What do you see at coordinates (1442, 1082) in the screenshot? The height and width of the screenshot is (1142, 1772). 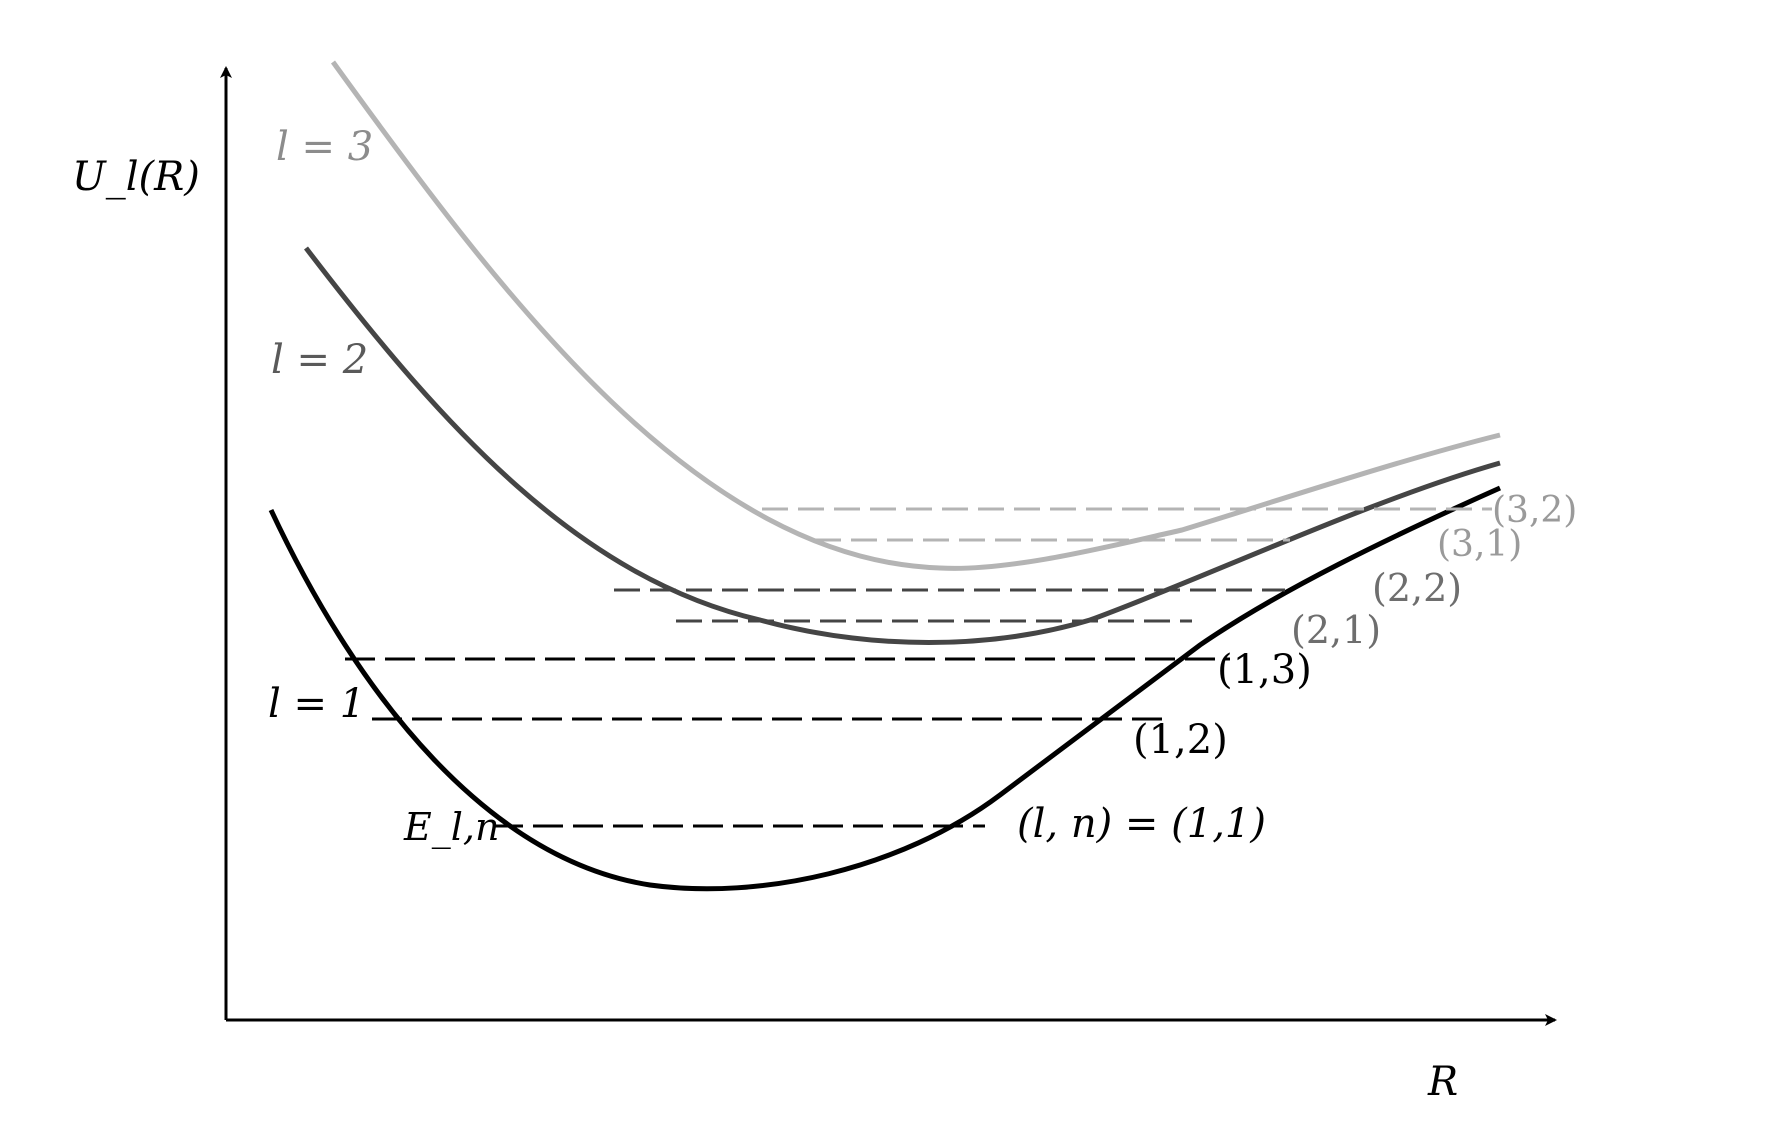 I see `x-axis-label: R` at bounding box center [1442, 1082].